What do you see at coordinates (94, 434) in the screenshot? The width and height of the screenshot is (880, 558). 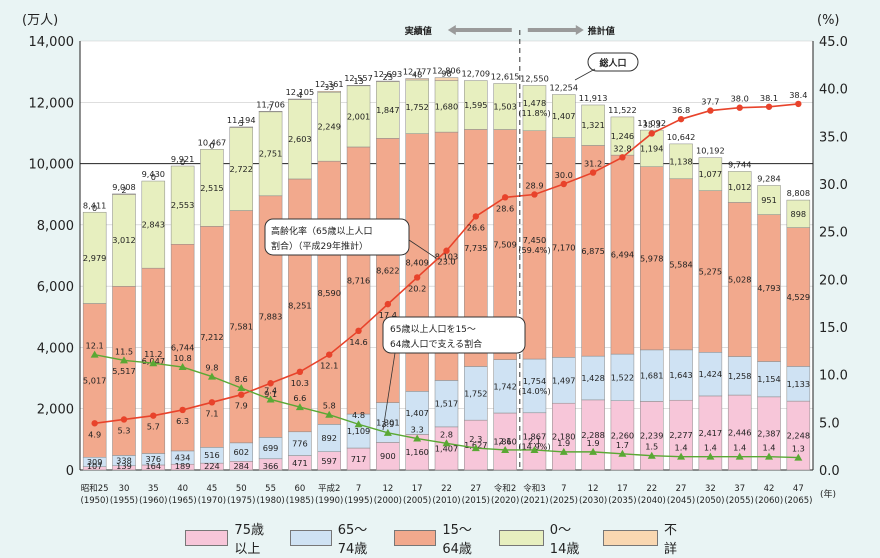 I see `aging-rate-label: 4.9` at bounding box center [94, 434].